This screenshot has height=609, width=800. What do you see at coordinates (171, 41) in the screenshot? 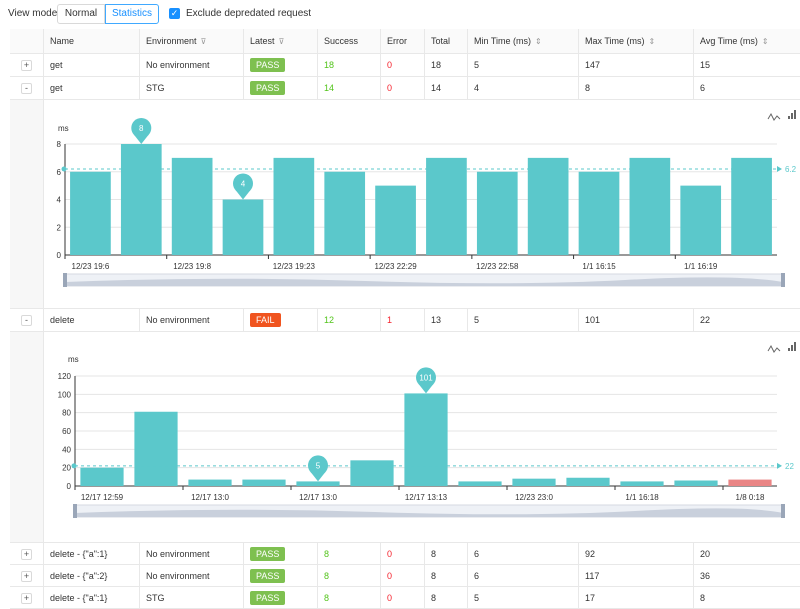
I see `column-header-label: Environment` at bounding box center [171, 41].